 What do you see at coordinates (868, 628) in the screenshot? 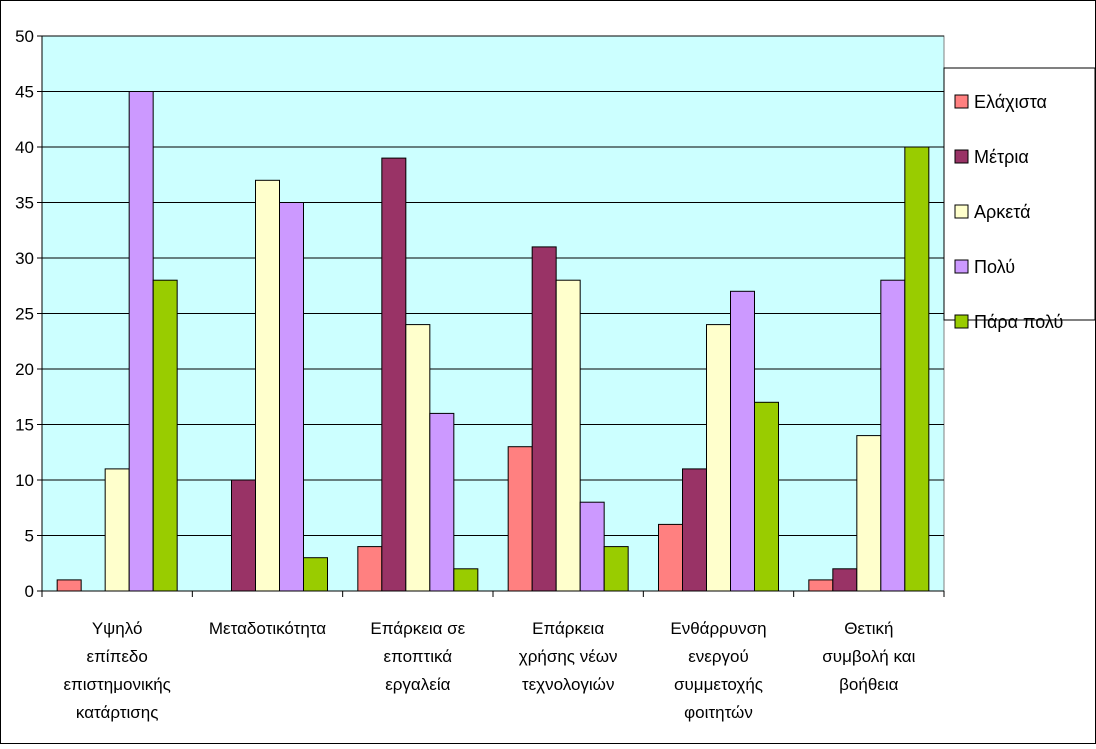
I see `x-category-label-line: Θετική` at bounding box center [868, 628].